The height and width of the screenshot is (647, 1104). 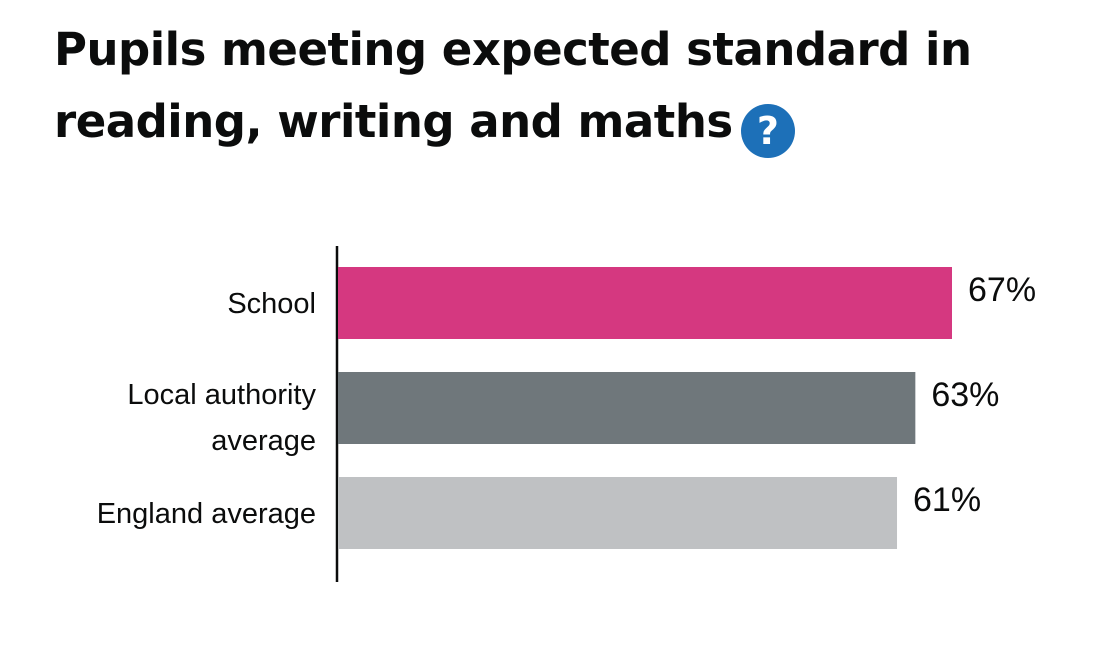 I want to click on question-circle-icon: ?, so click(x=767, y=131).